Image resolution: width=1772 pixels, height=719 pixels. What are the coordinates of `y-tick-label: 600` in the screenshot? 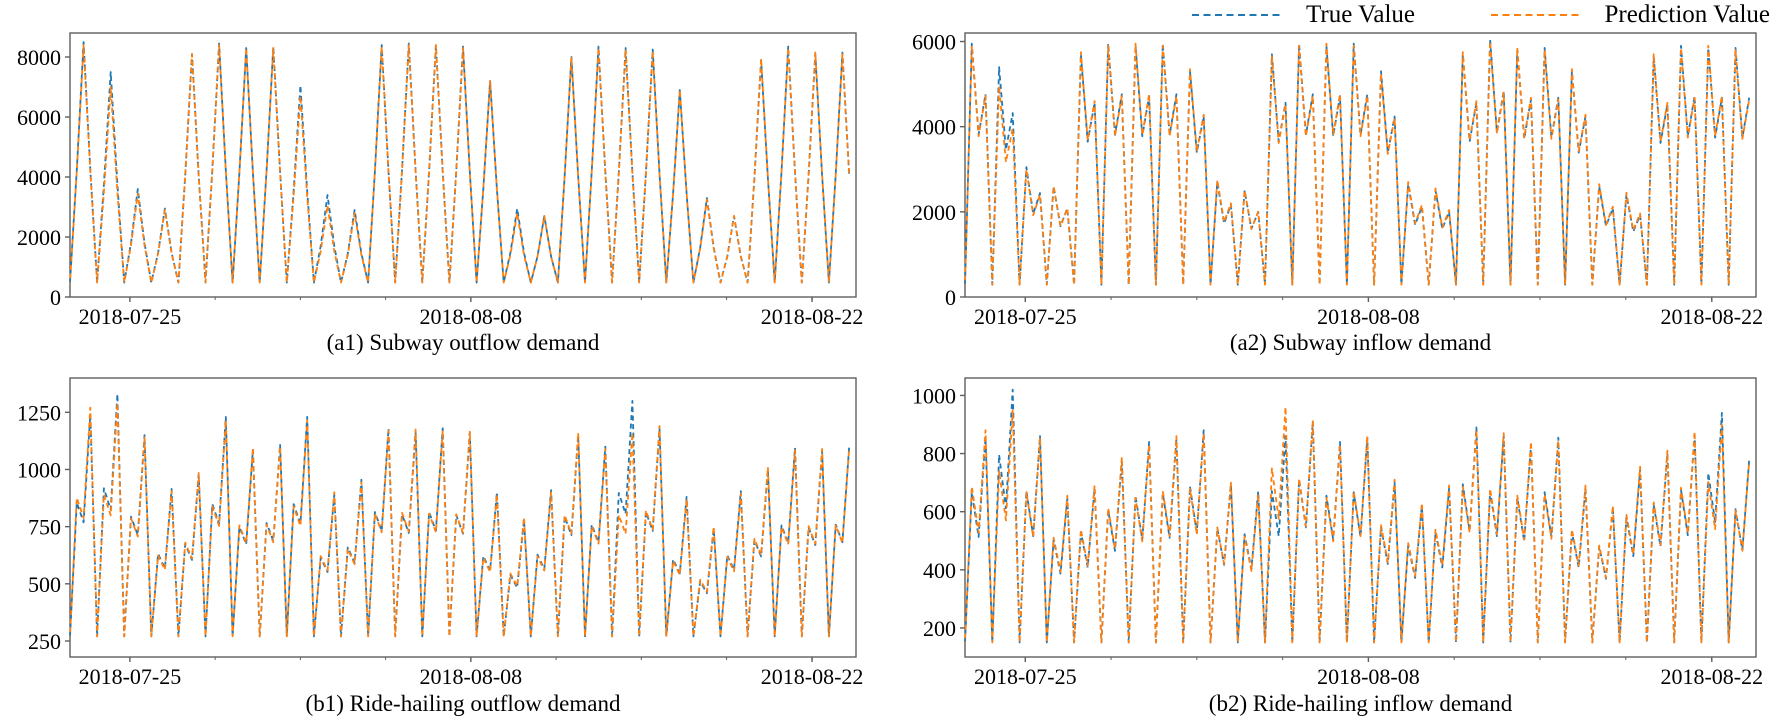 It's located at (939, 512).